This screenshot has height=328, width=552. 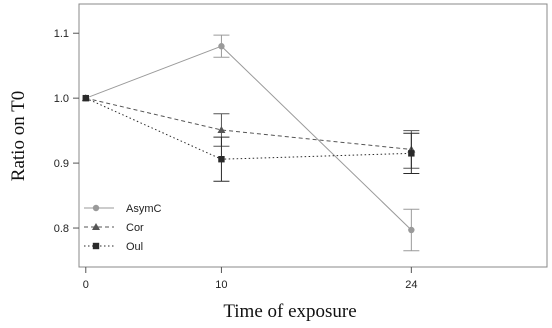 I want to click on y-tick-label: 1.0, so click(x=61, y=99).